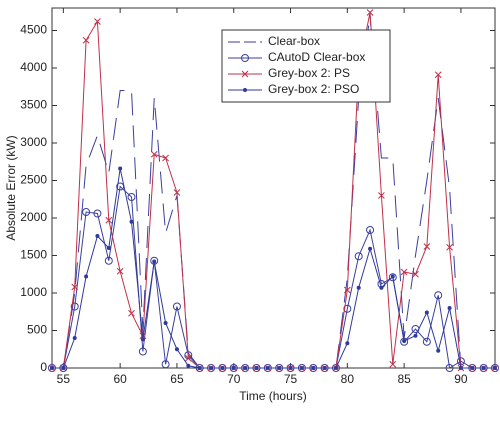  Describe the element at coordinates (348, 379) in the screenshot. I see `x-tick-label: 80` at that location.